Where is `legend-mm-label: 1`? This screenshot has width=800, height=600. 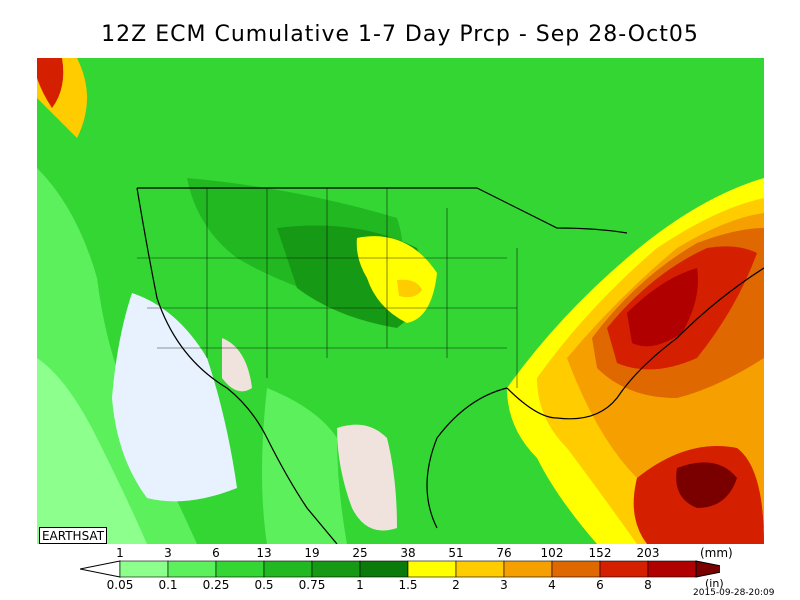 legend-mm-label: 1 is located at coordinates (120, 553).